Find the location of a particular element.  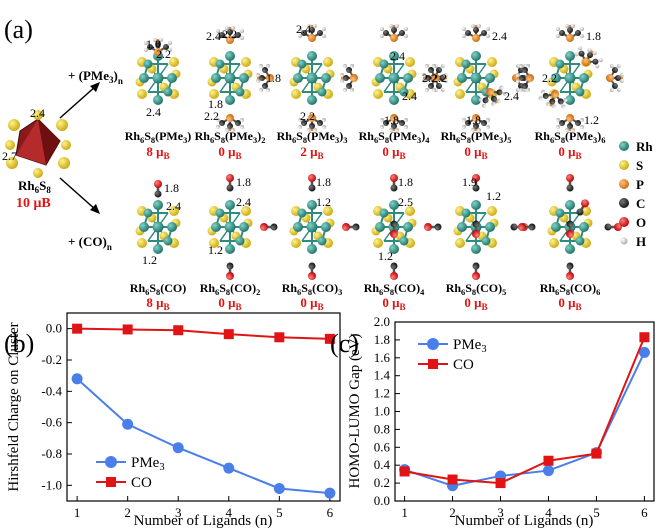

b-y-axis-label: Hirshfeld Charge on Cluster is located at coordinates (14, 406).